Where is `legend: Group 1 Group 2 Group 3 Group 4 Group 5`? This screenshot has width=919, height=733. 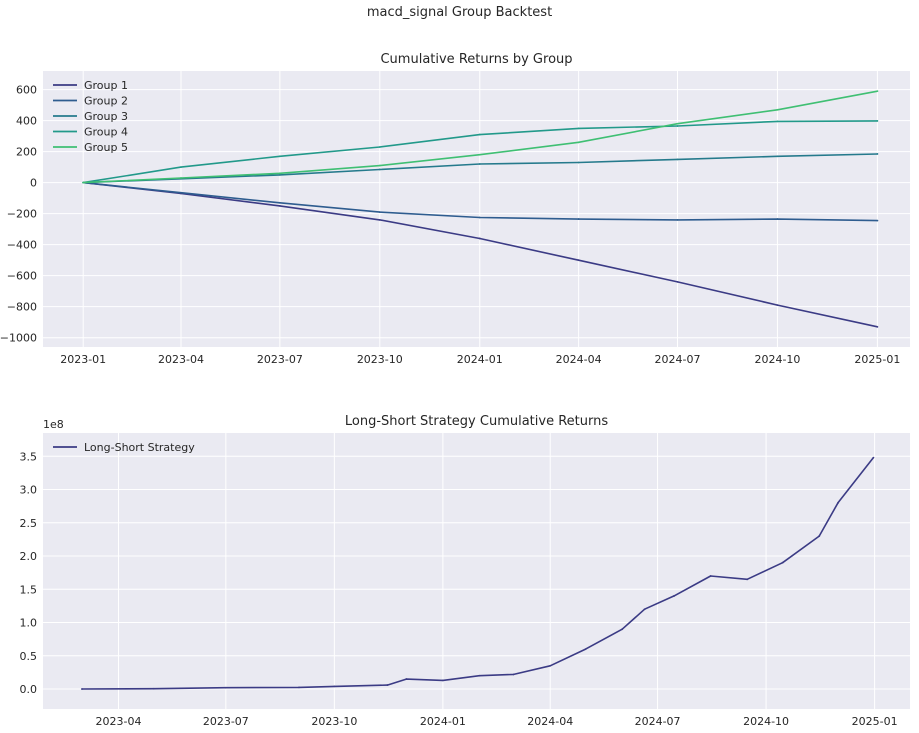
legend: Group 1 Group 2 Group 3 Group 4 Group 5 is located at coordinates (90, 116).